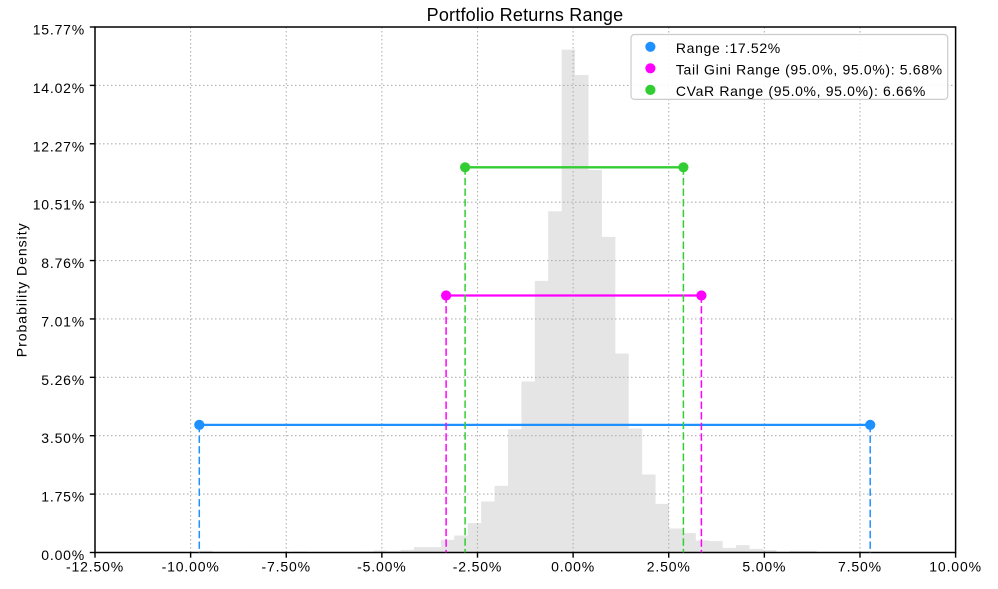 Image resolution: width=998 pixels, height=589 pixels. What do you see at coordinates (63, 497) in the screenshot?
I see `svg-text: 1.75%` at bounding box center [63, 497].